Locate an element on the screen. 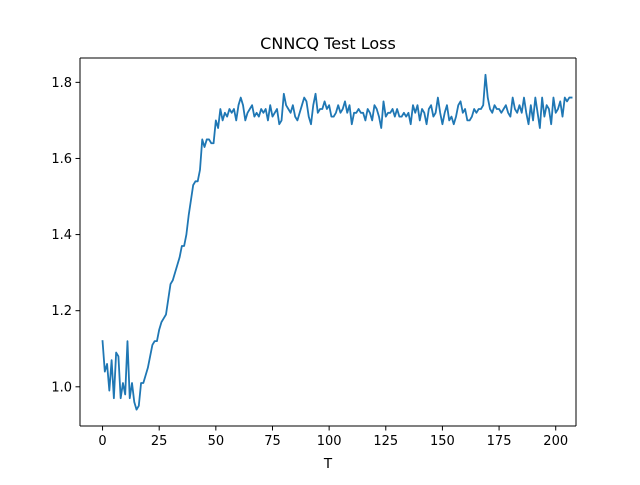 The width and height of the screenshot is (640, 485). x-tick-label: 100 is located at coordinates (329, 441).